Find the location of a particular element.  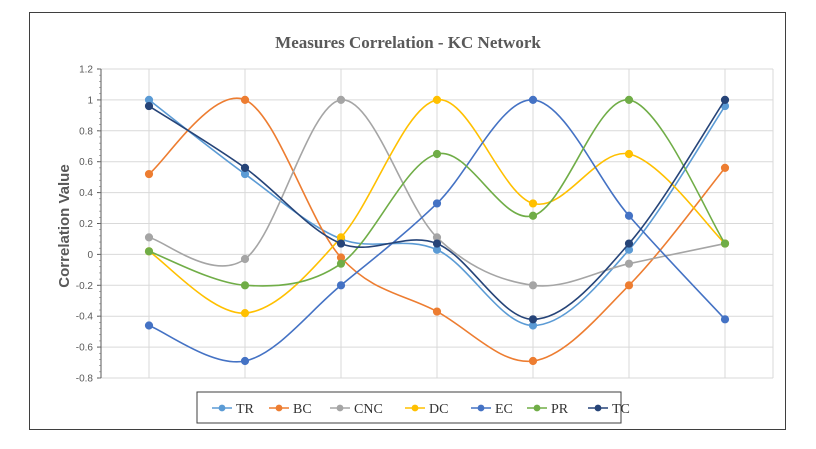

y-tick-label: 1.2 is located at coordinates (86, 70).